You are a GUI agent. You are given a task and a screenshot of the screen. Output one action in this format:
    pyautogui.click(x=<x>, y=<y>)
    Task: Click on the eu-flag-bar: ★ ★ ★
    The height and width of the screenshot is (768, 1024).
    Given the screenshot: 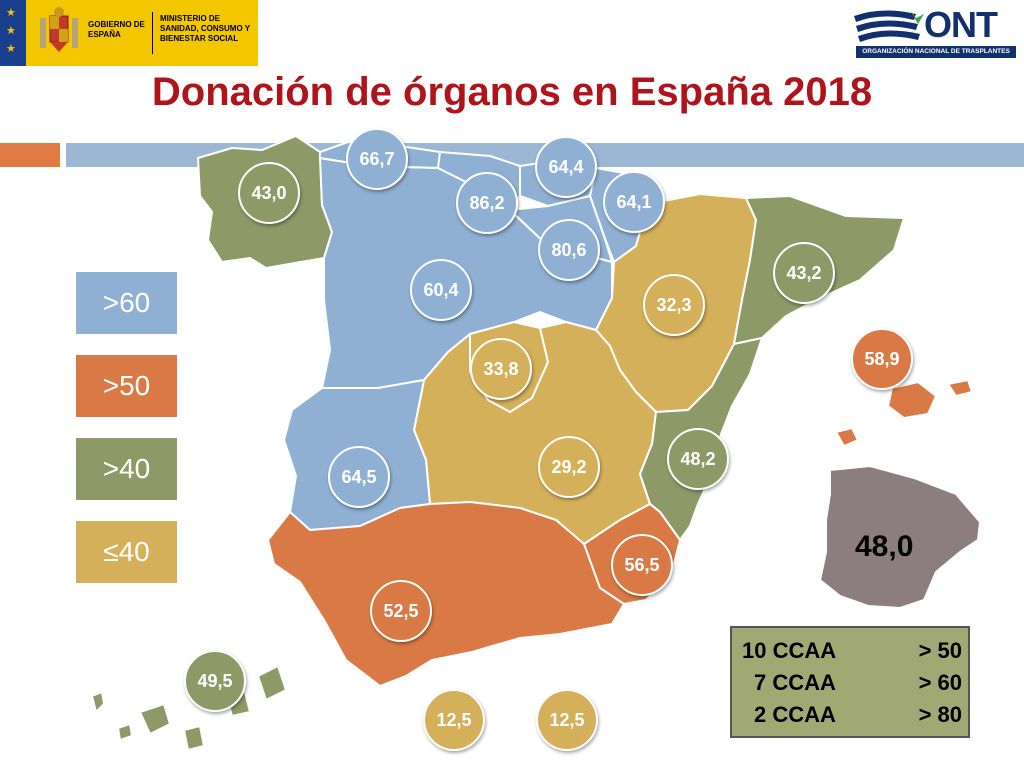 What is the action you would take?
    pyautogui.click(x=13, y=33)
    